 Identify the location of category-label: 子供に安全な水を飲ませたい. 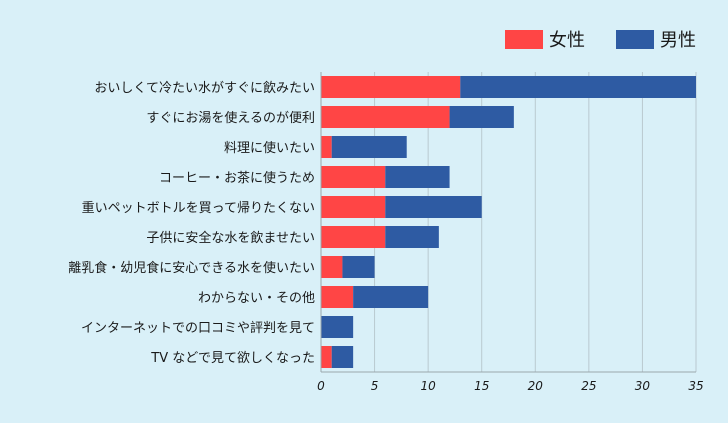
(230, 238).